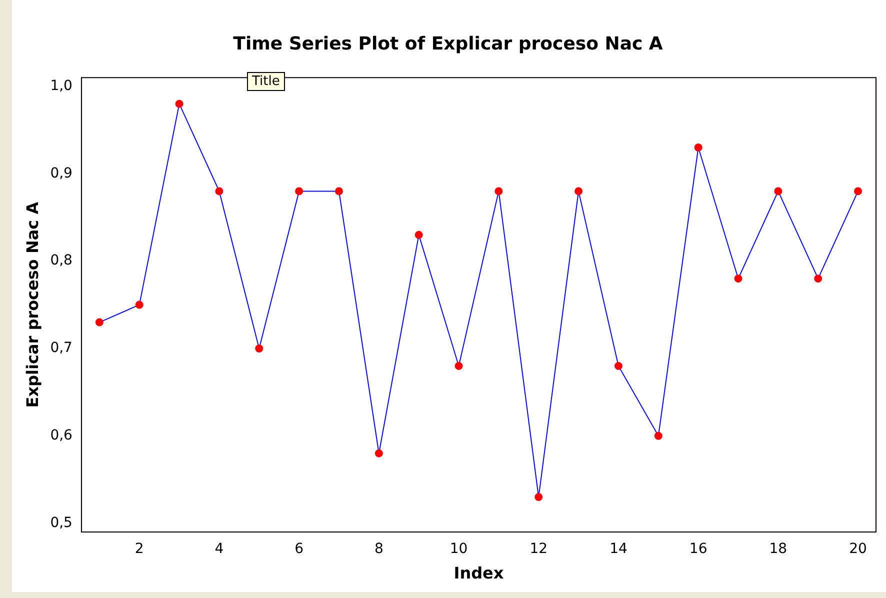 The height and width of the screenshot is (598, 886). Describe the element at coordinates (139, 549) in the screenshot. I see `x-tick-label: 2` at that location.